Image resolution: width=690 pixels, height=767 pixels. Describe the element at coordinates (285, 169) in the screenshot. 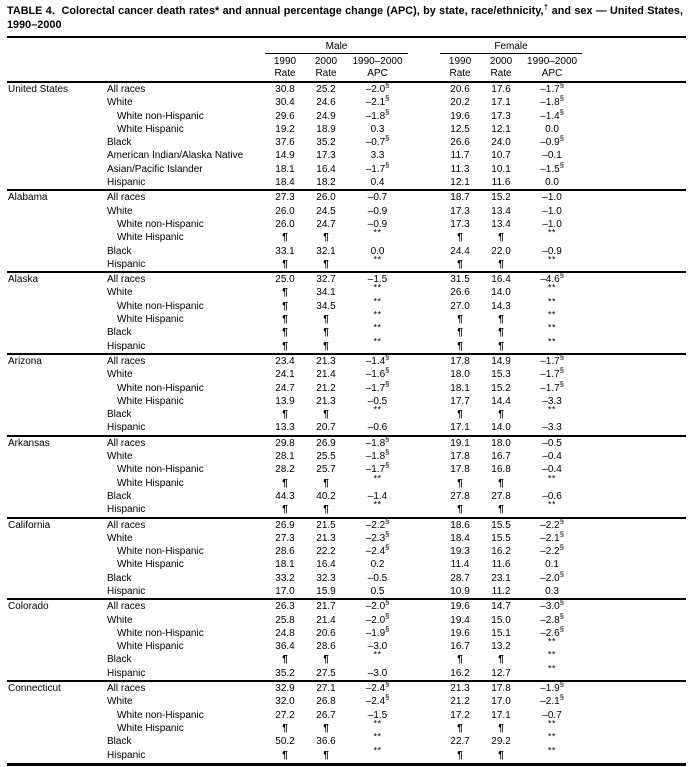

I see `male-1990-rate: 18.1` at that location.